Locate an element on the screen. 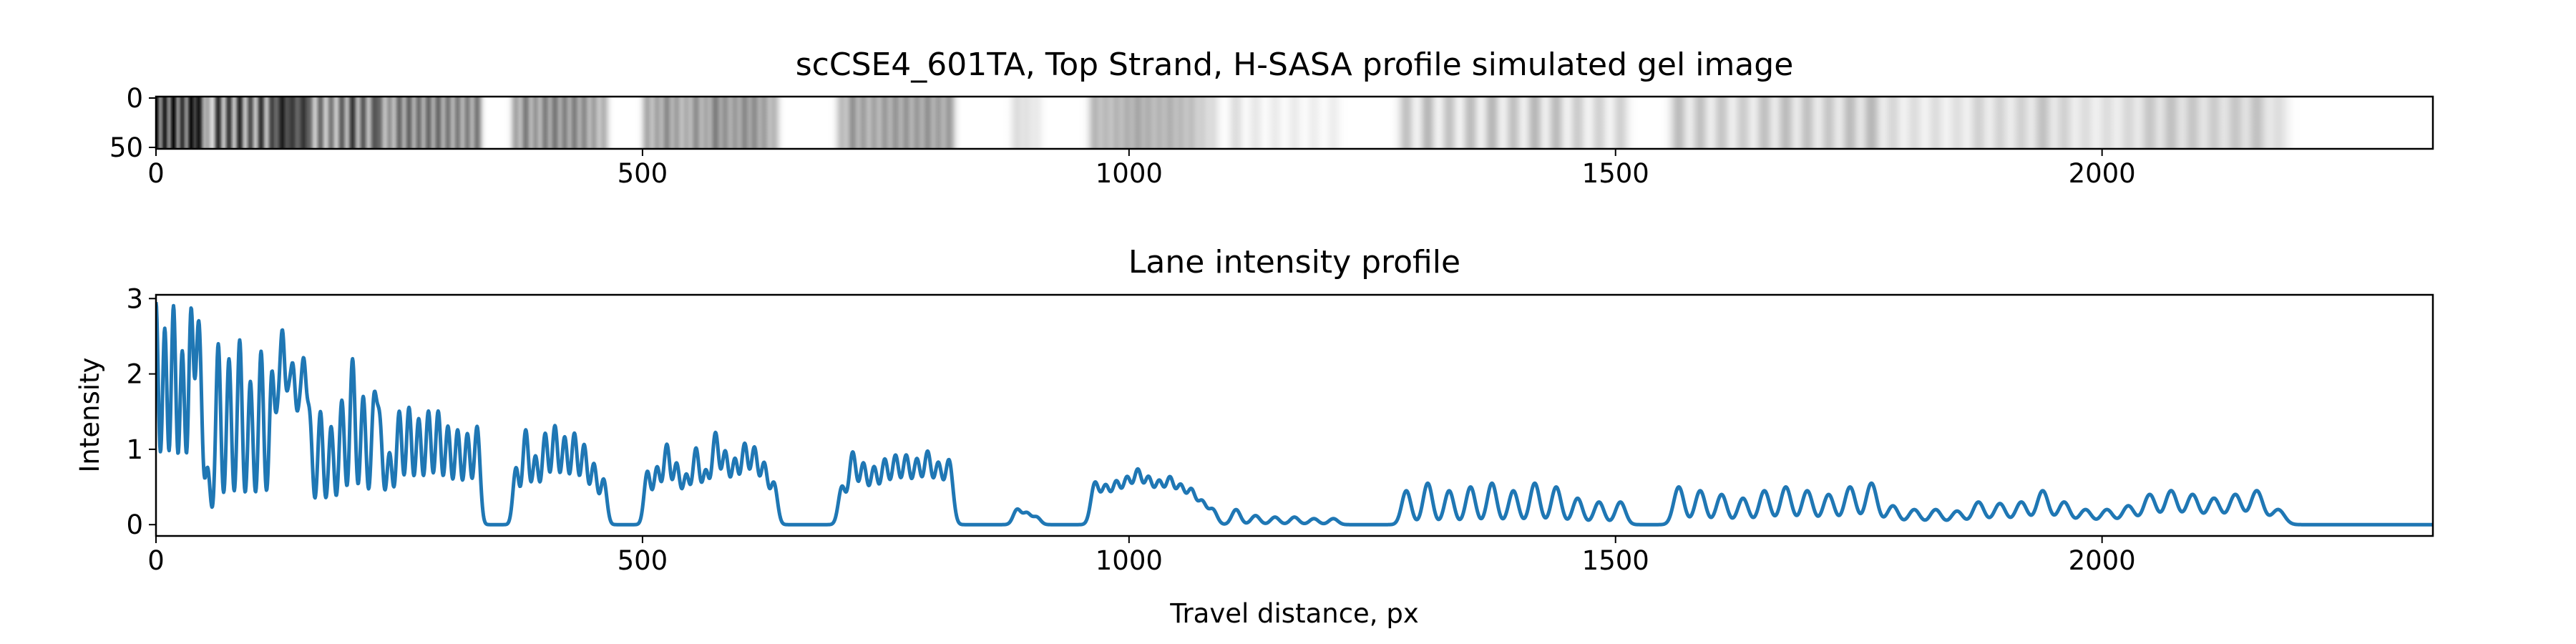 Image resolution: width=2576 pixels, height=644 pixels. profile-x-ticks: 0 500 1000 1500 2000 is located at coordinates (1141, 556).